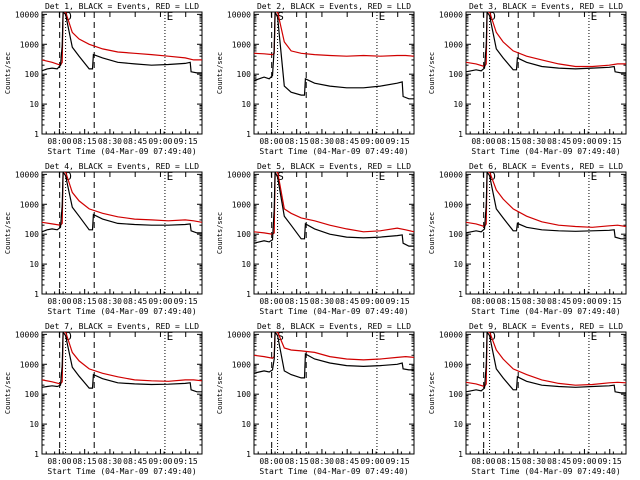  Describe the element at coordinates (334, 166) in the screenshot. I see `panel-title: Det 5, BLACK = Events, RED = LLD` at that location.